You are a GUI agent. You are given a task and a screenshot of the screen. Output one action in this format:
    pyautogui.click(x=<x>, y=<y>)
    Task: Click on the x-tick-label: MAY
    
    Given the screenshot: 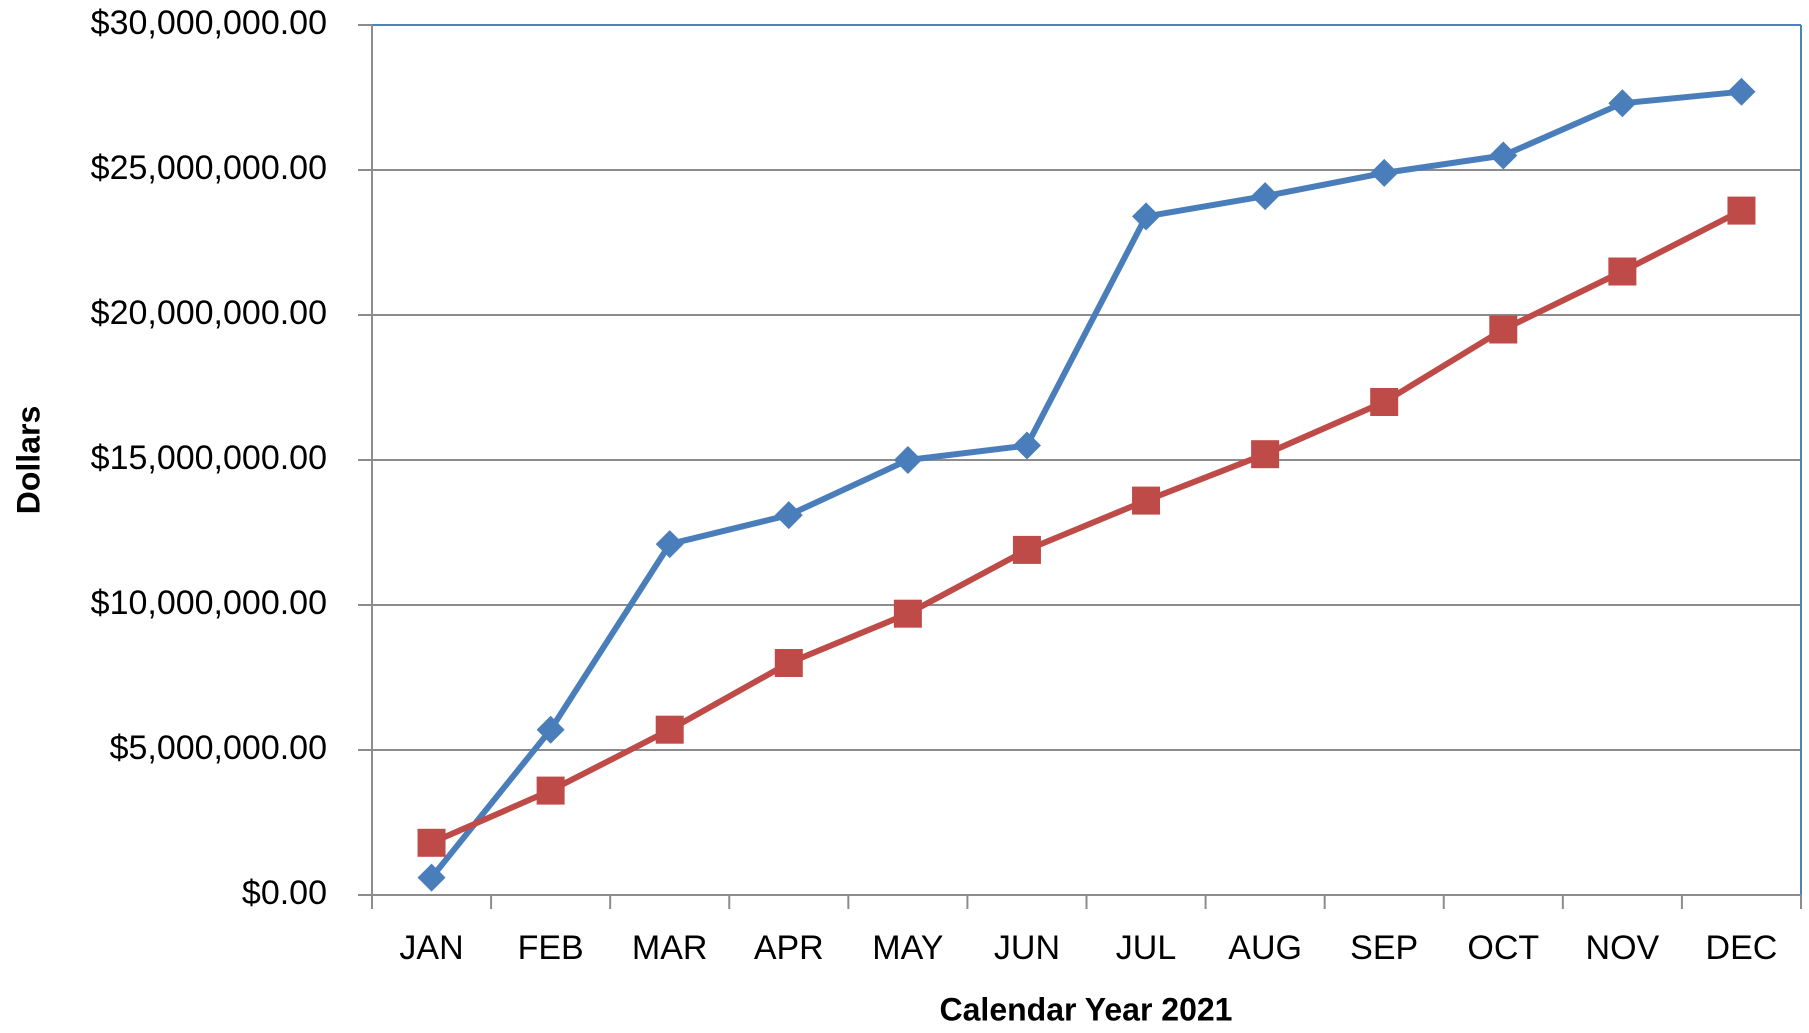 What is the action you would take?
    pyautogui.click(x=907, y=948)
    